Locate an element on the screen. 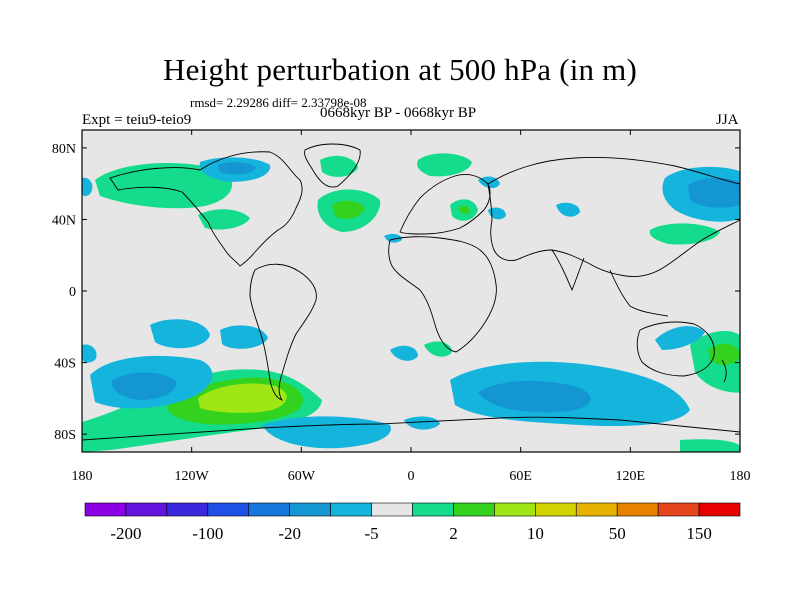  anomaly-region-europe-core is located at coordinates (464, 210).